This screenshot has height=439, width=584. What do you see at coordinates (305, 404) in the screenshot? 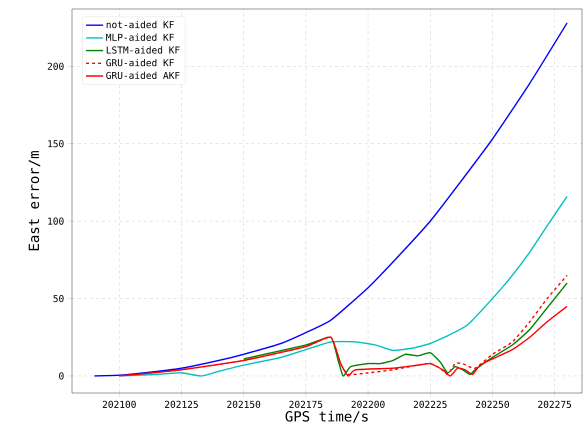
I see `x-tick-label: 202175` at bounding box center [305, 404].